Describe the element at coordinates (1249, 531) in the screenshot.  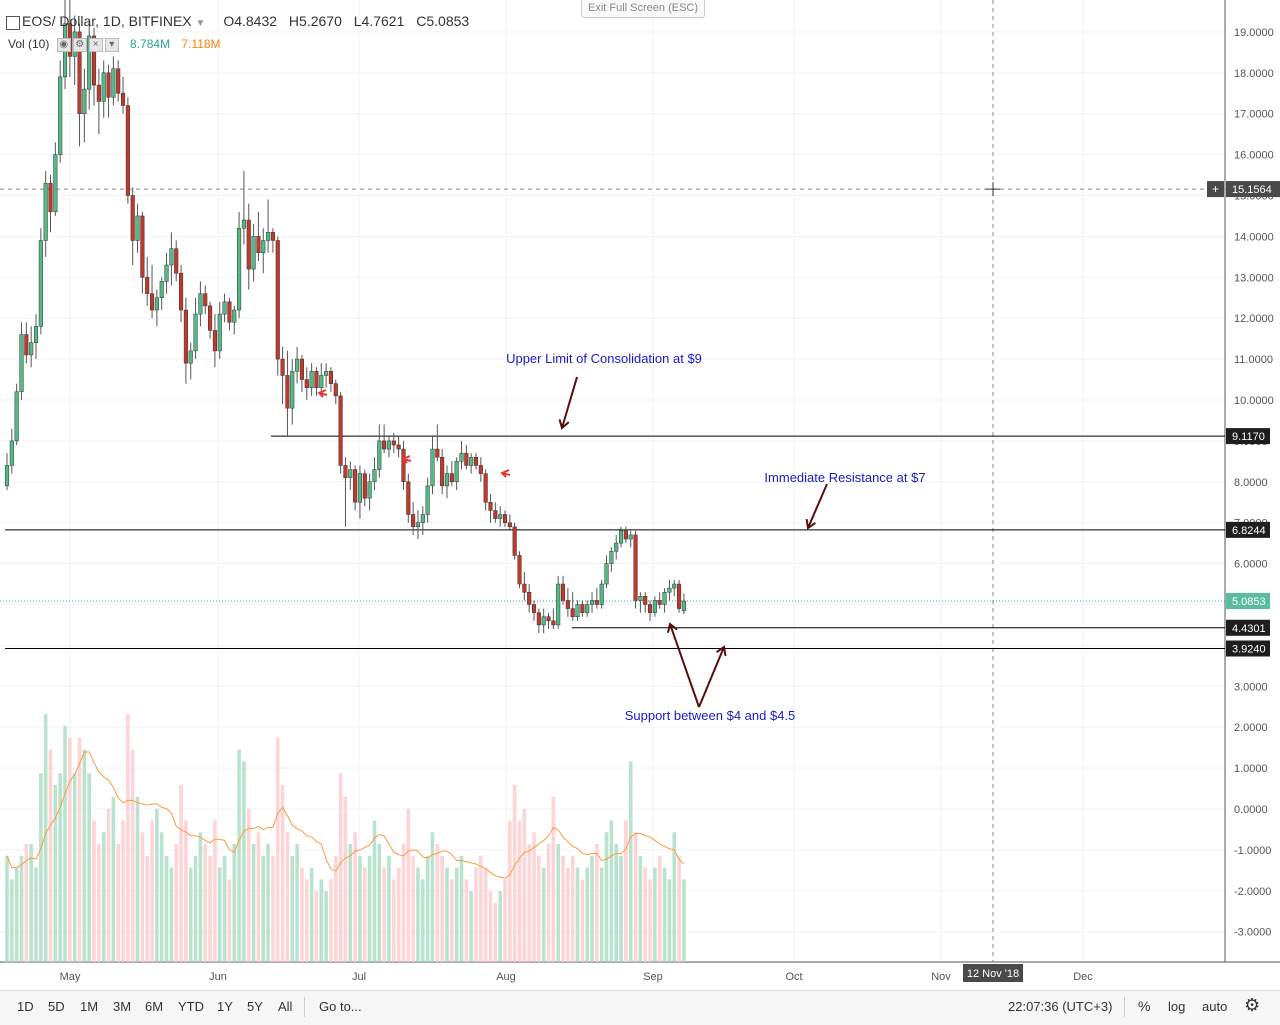
I see `price-label: 6.8244` at that location.